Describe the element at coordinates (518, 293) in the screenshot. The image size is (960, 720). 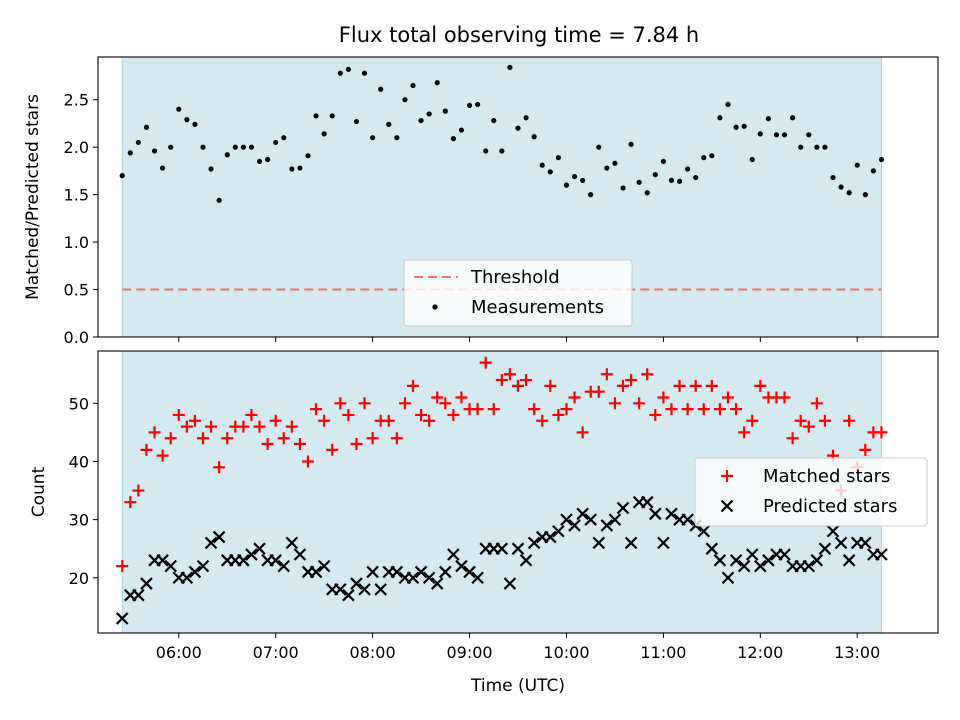
I see `legend: Threshold Measurements` at that location.